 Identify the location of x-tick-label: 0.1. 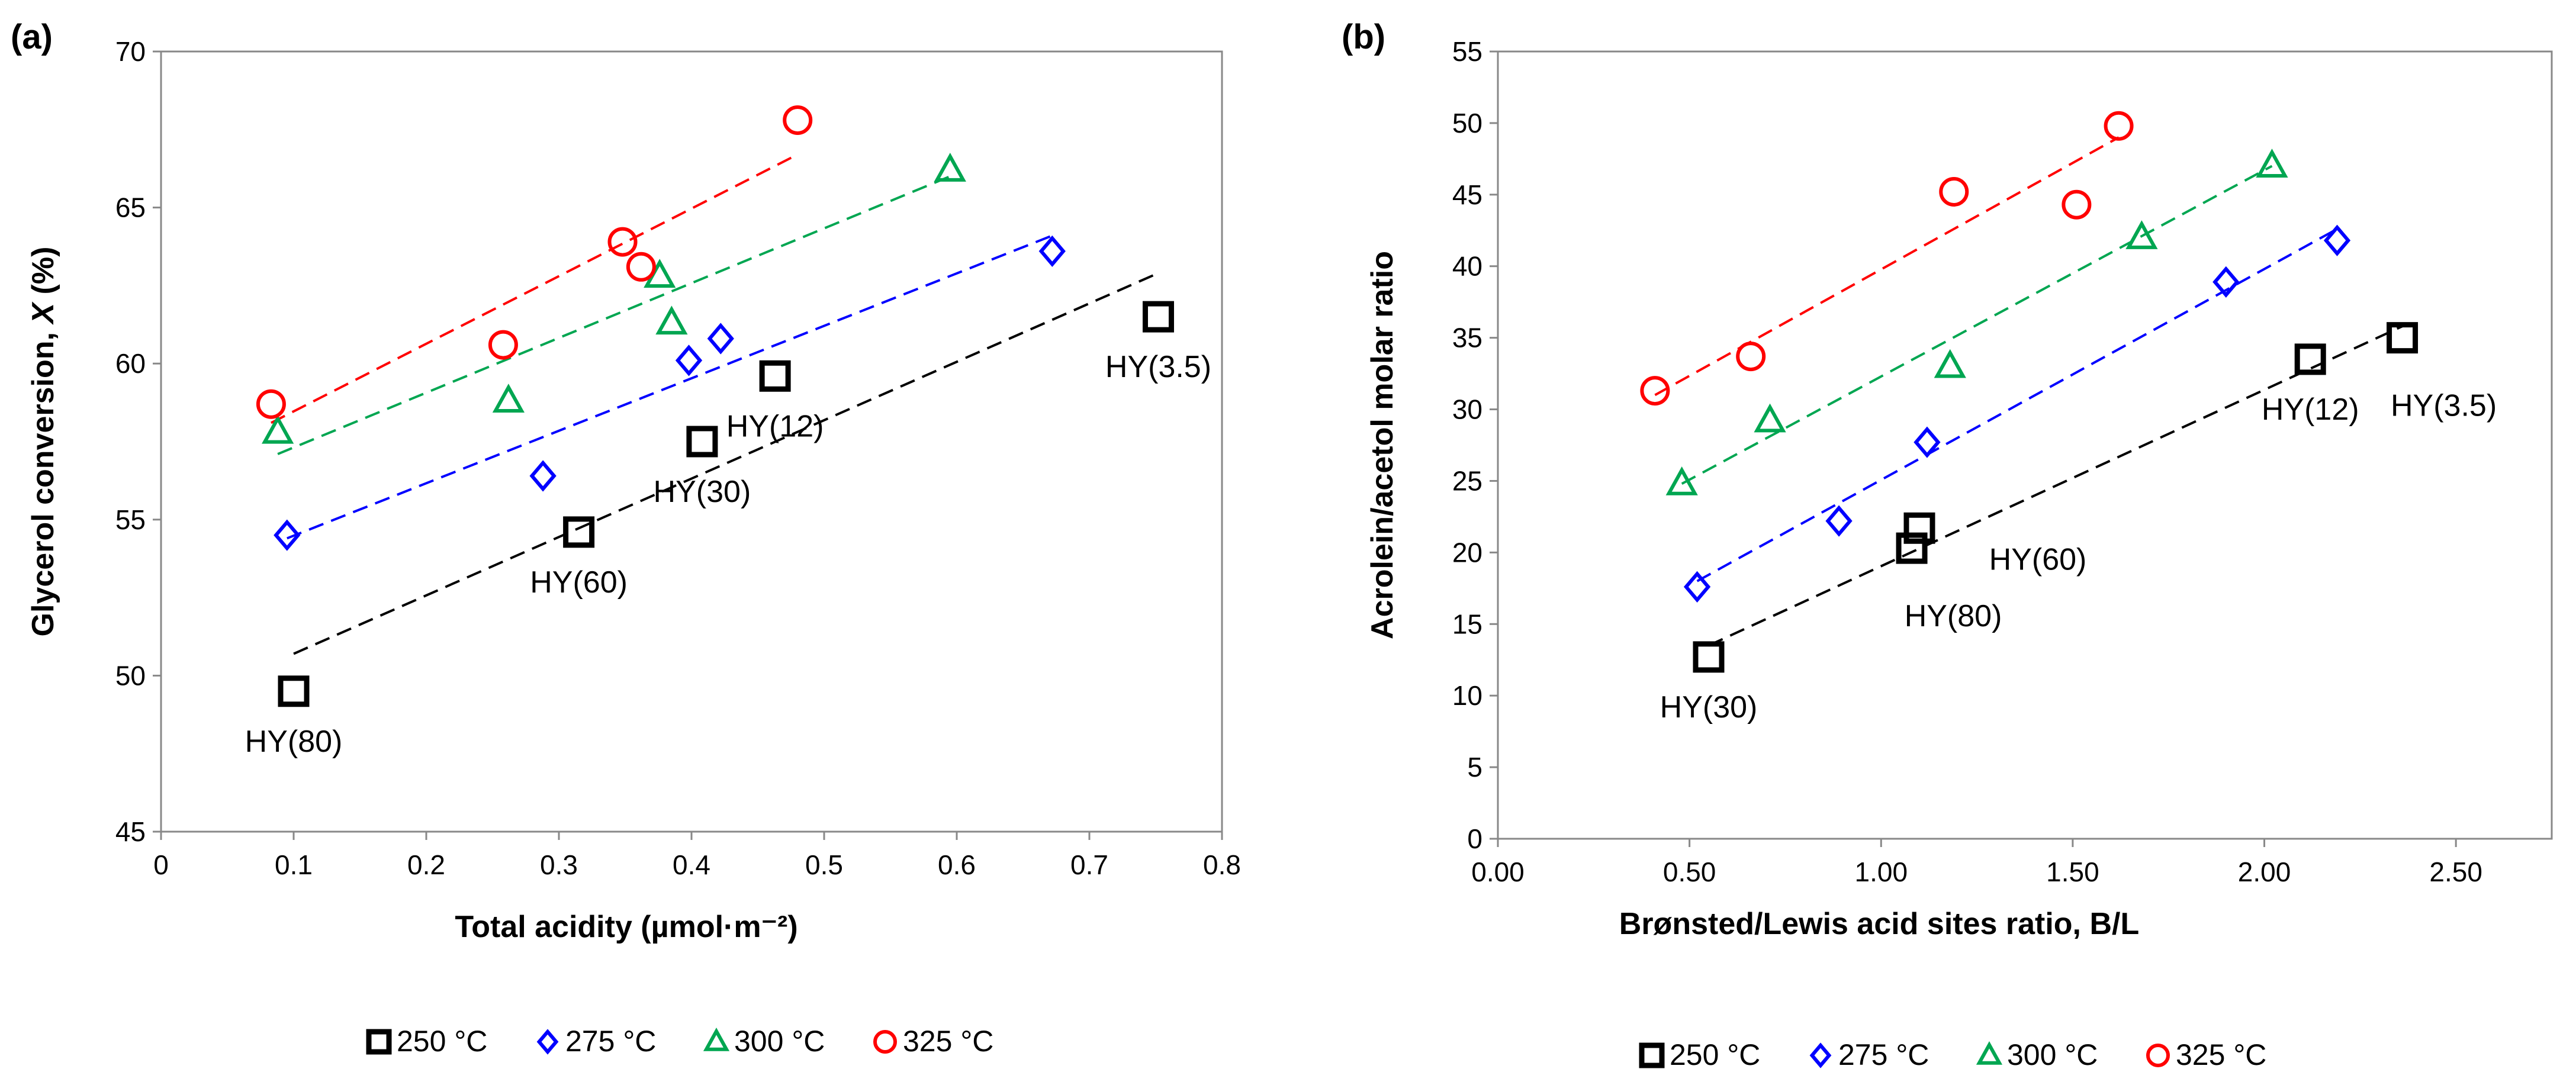
(294, 864).